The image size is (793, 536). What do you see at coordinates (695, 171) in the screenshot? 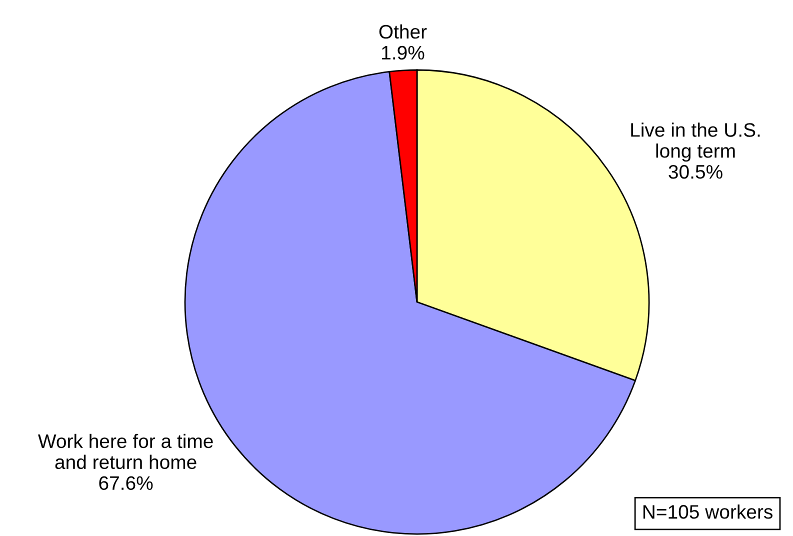
I see `data-label: 30.5%` at bounding box center [695, 171].